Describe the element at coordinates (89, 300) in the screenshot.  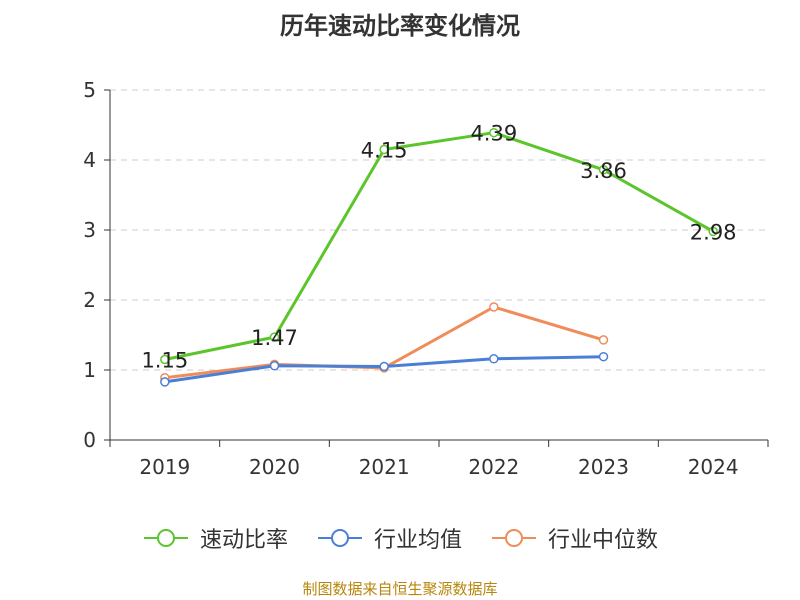
I see `y-tick-label: 2` at that location.